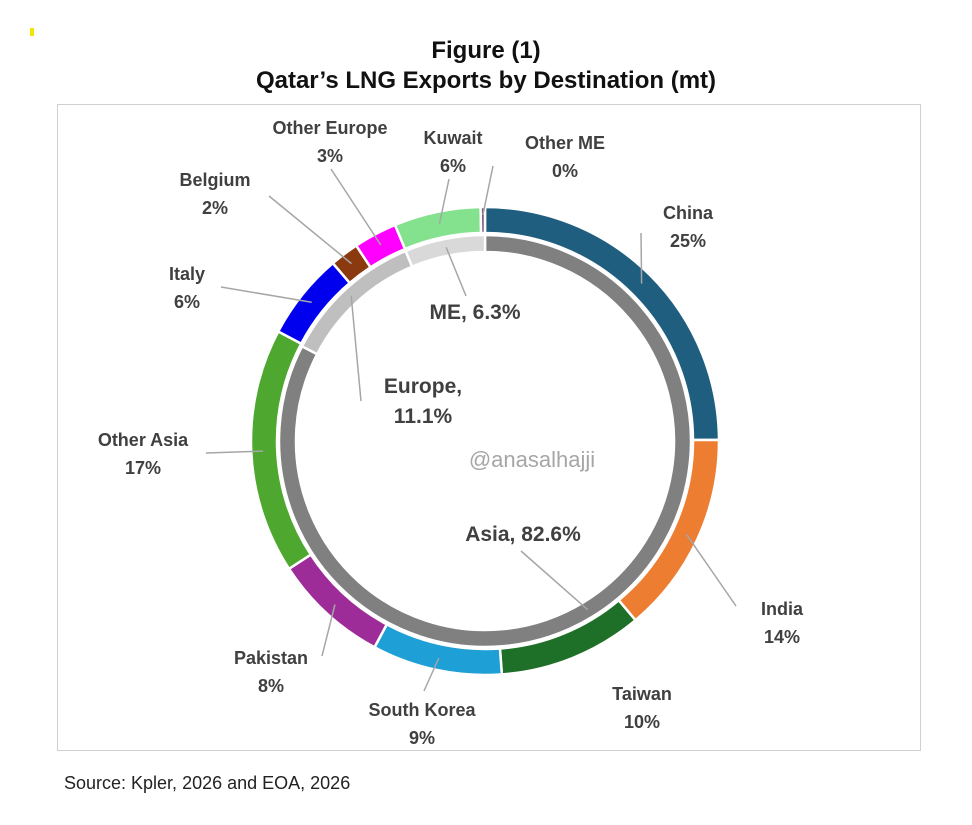  I want to click on outer-label-belgium: Belgium 2%, so click(214, 194).